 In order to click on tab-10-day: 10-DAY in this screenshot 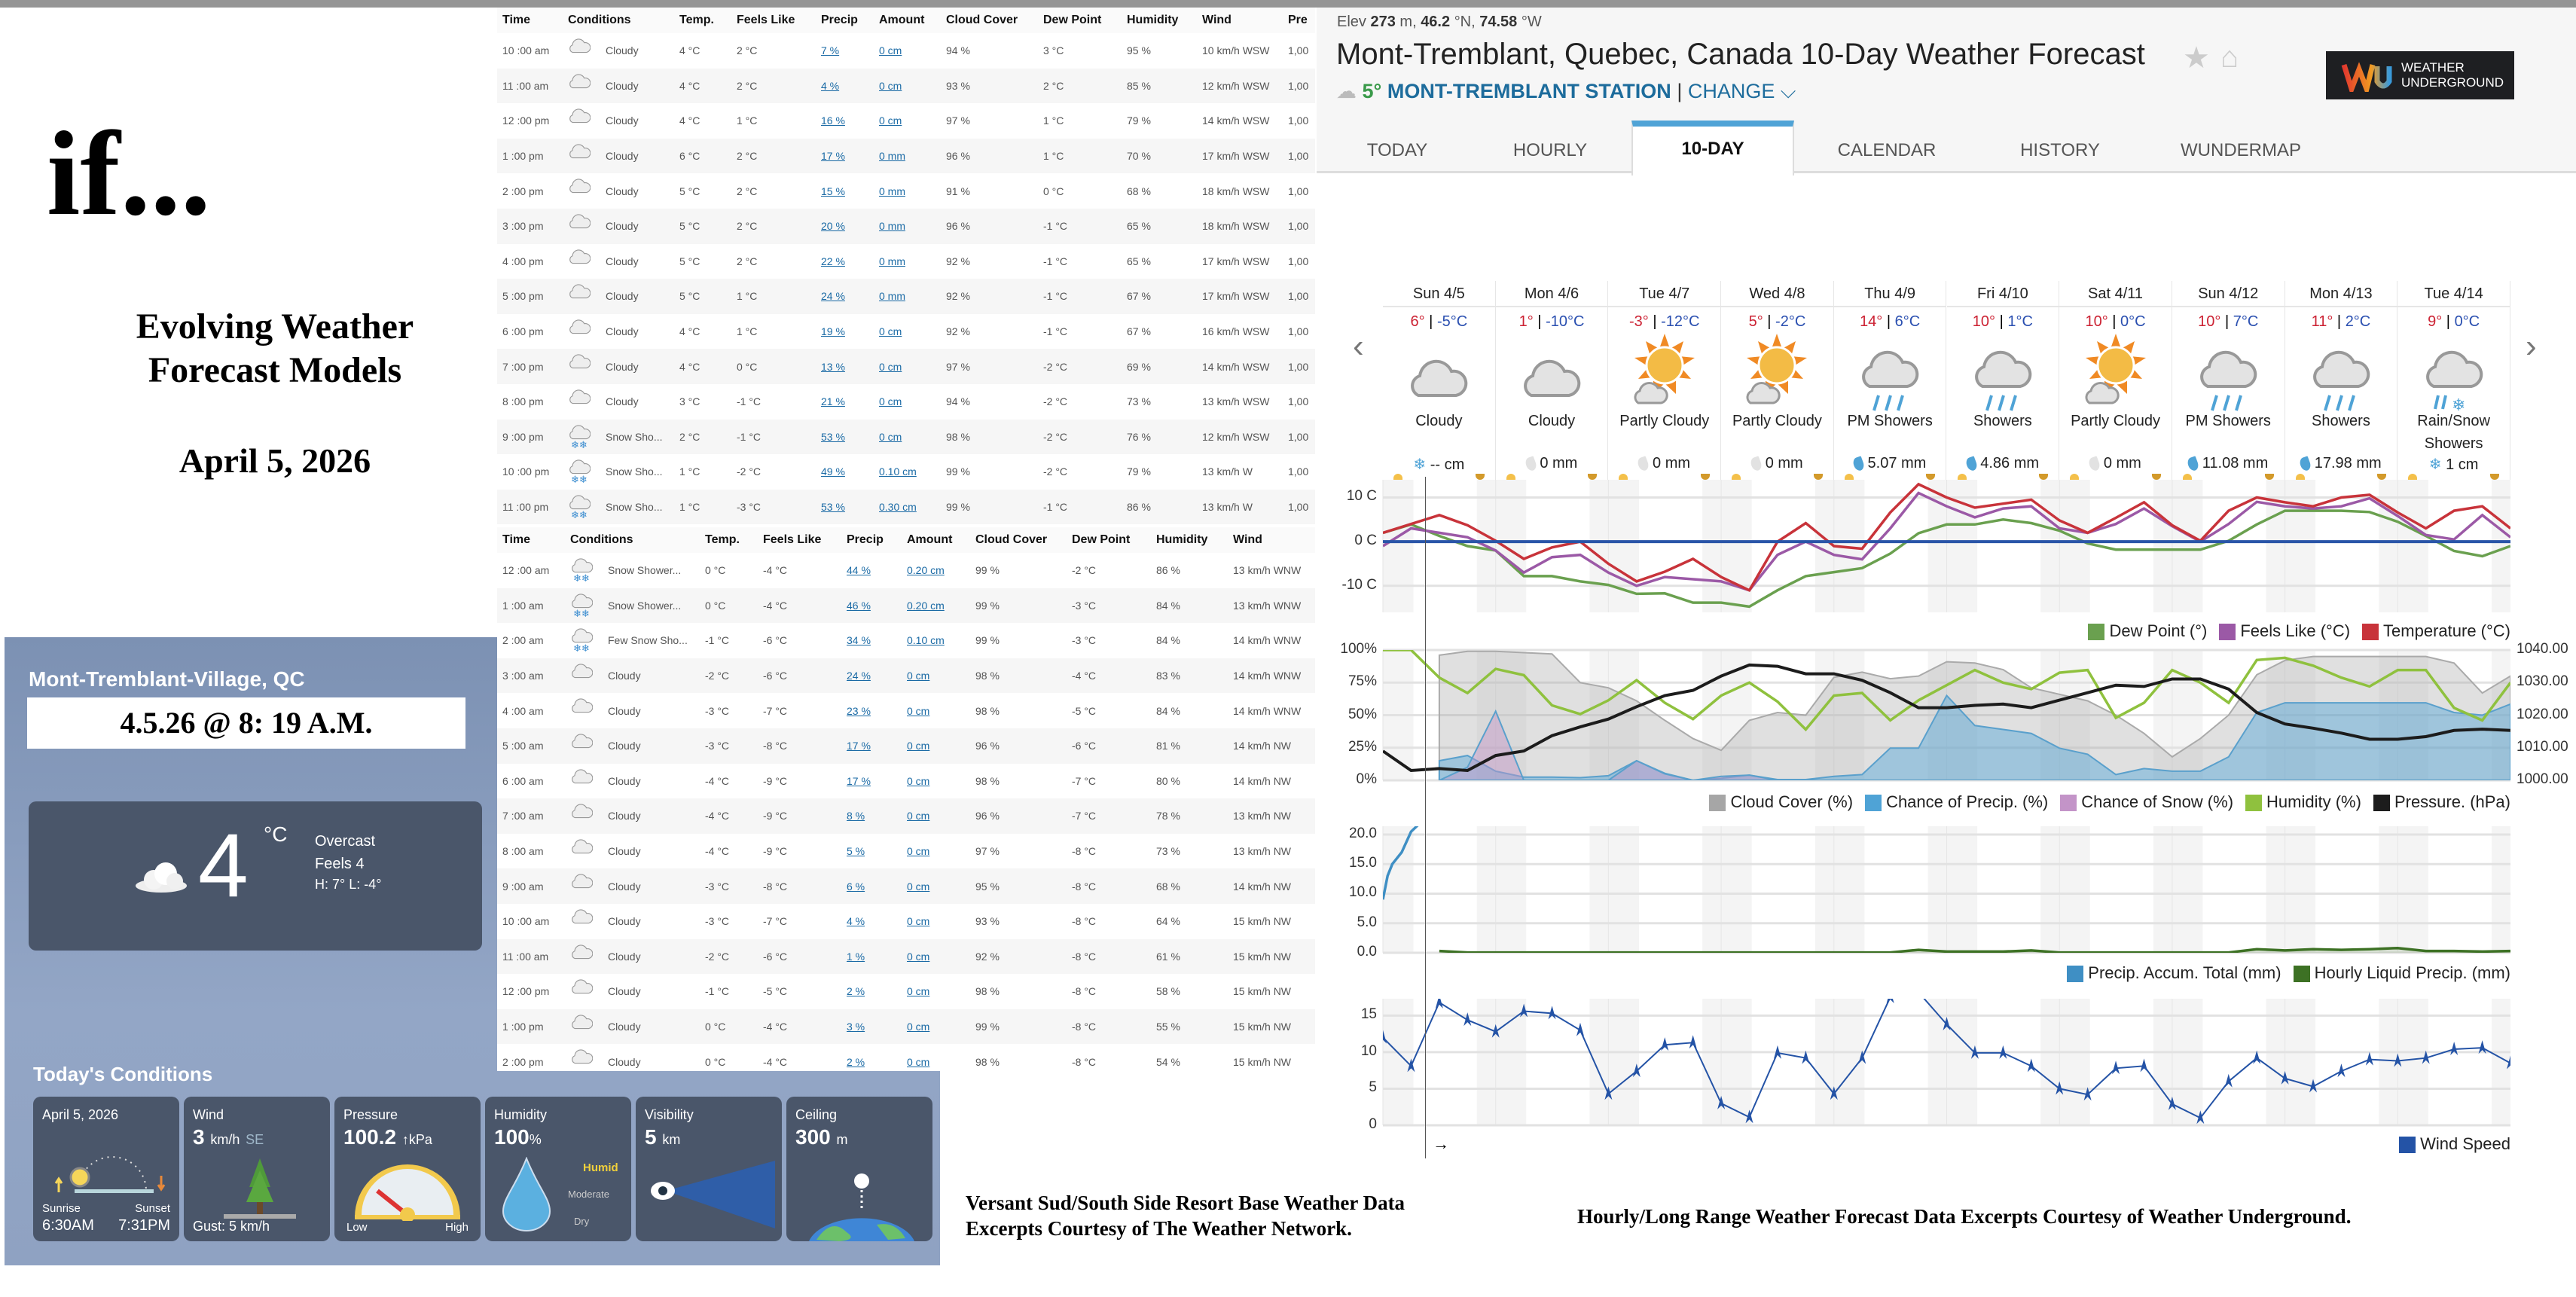, I will do `click(1713, 148)`.